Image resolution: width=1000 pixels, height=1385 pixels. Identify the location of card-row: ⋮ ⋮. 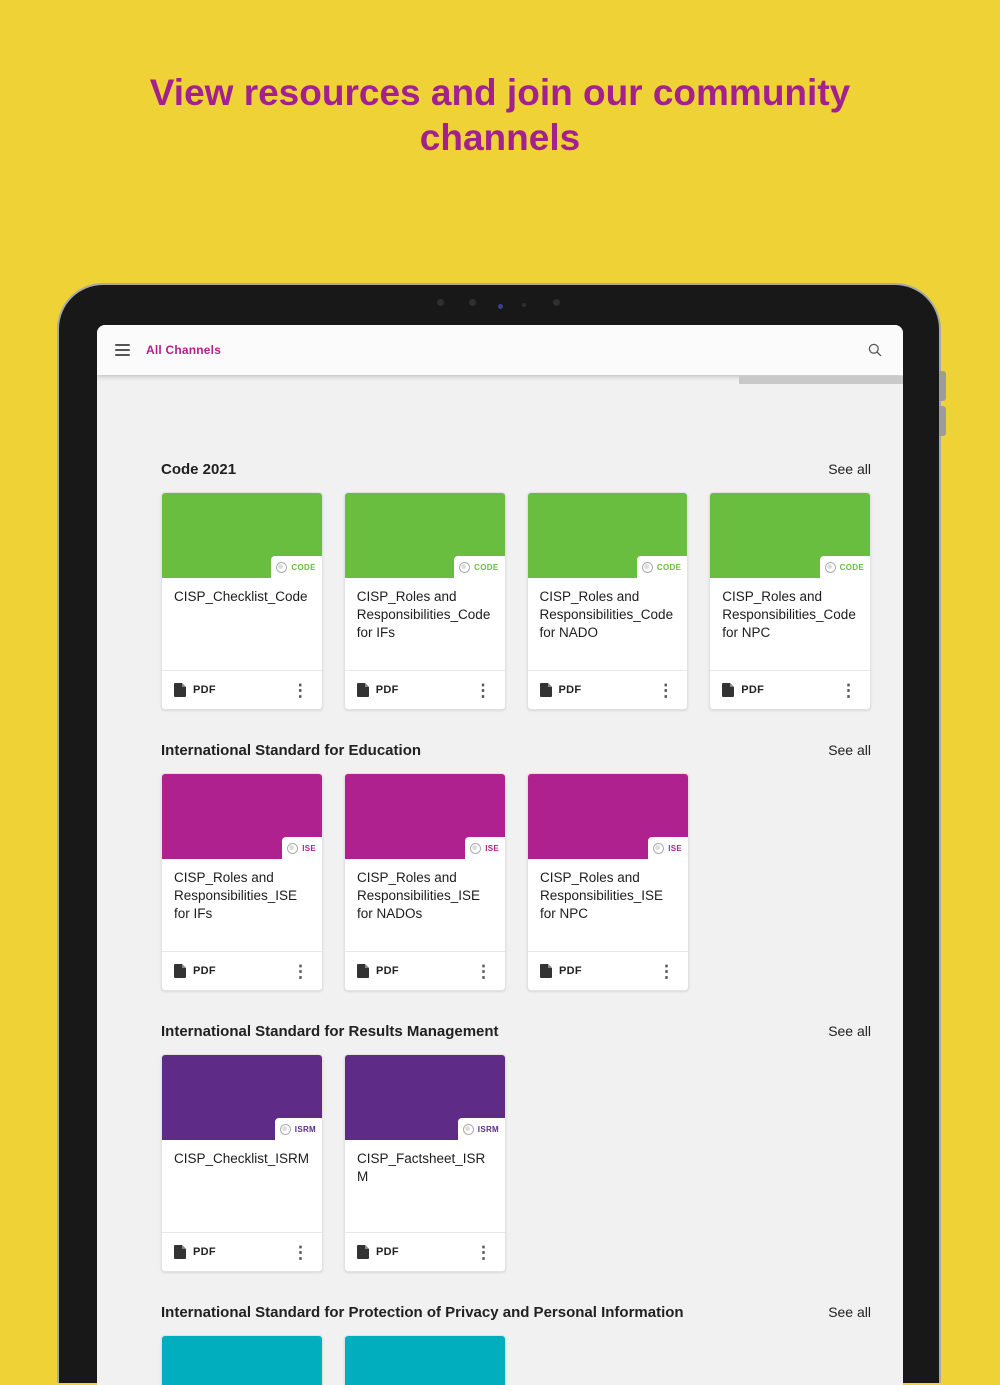
(516, 1360).